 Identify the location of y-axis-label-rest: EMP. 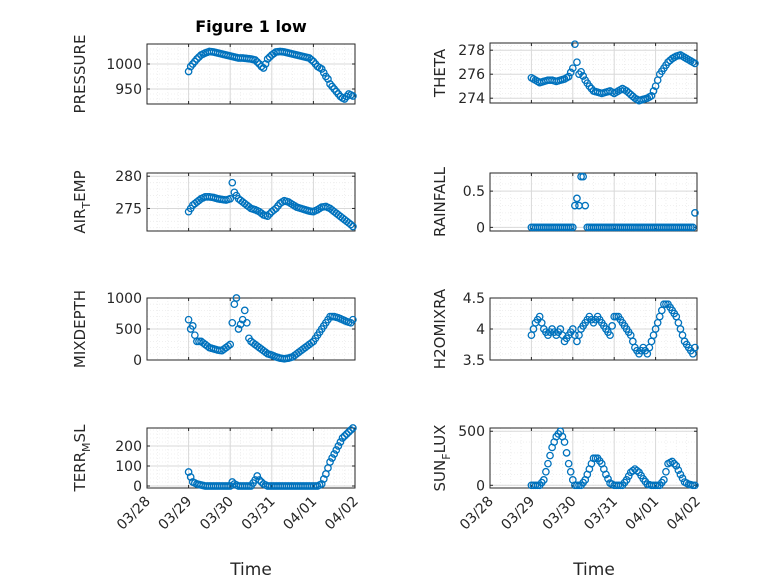
(80, 185).